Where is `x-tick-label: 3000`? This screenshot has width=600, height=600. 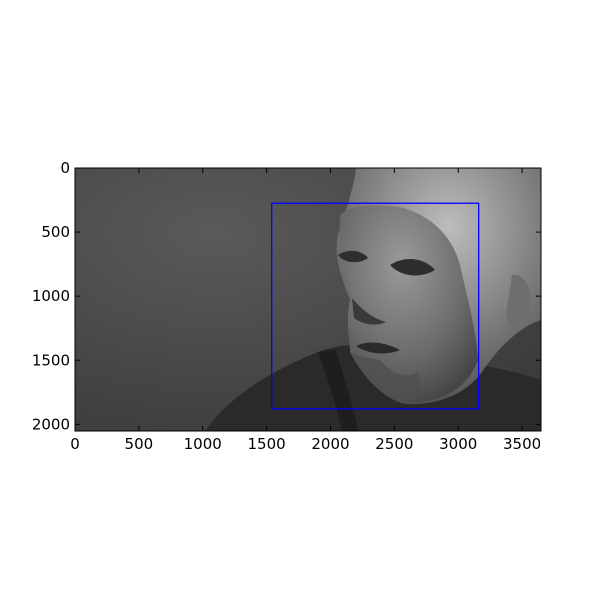
x-tick-label: 3000 is located at coordinates (458, 444).